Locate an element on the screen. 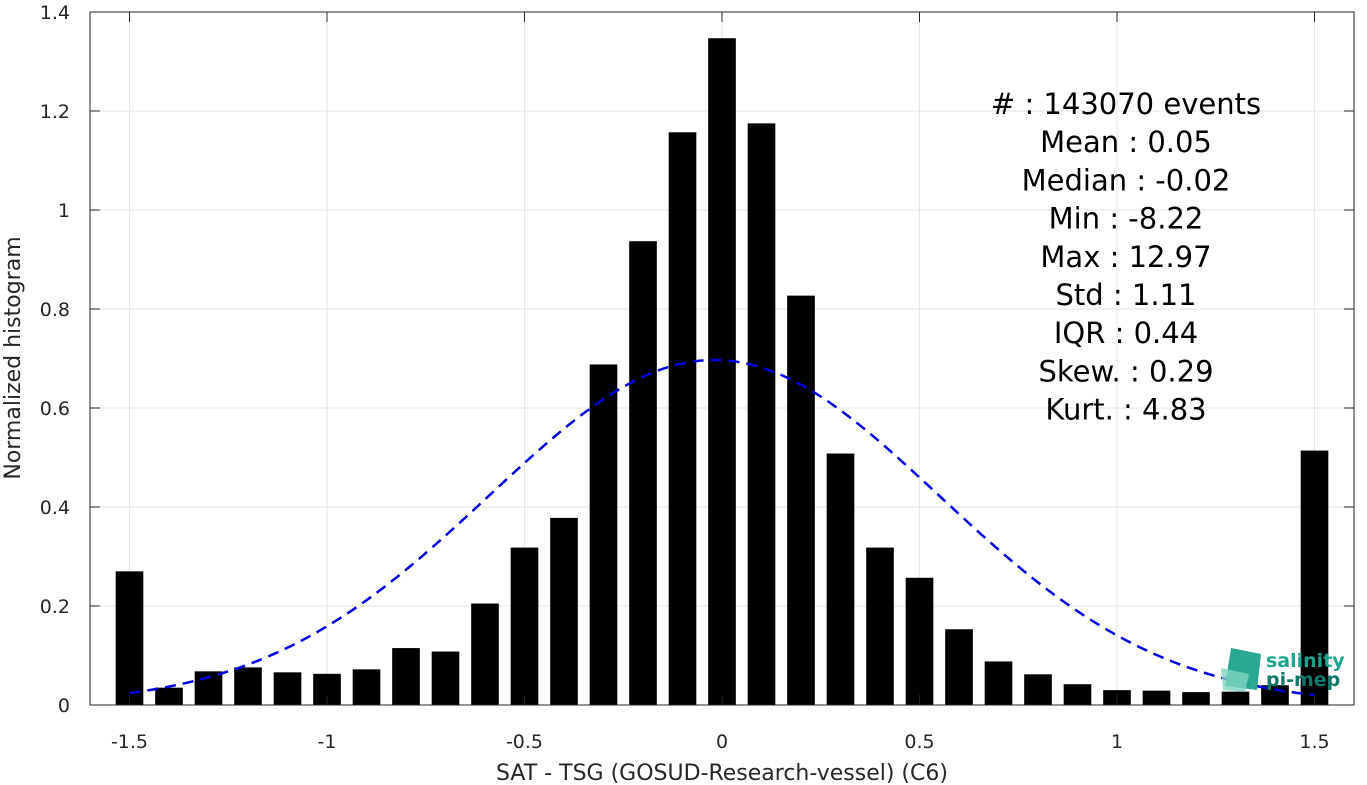  y-tick-label: 0 is located at coordinates (64, 706).